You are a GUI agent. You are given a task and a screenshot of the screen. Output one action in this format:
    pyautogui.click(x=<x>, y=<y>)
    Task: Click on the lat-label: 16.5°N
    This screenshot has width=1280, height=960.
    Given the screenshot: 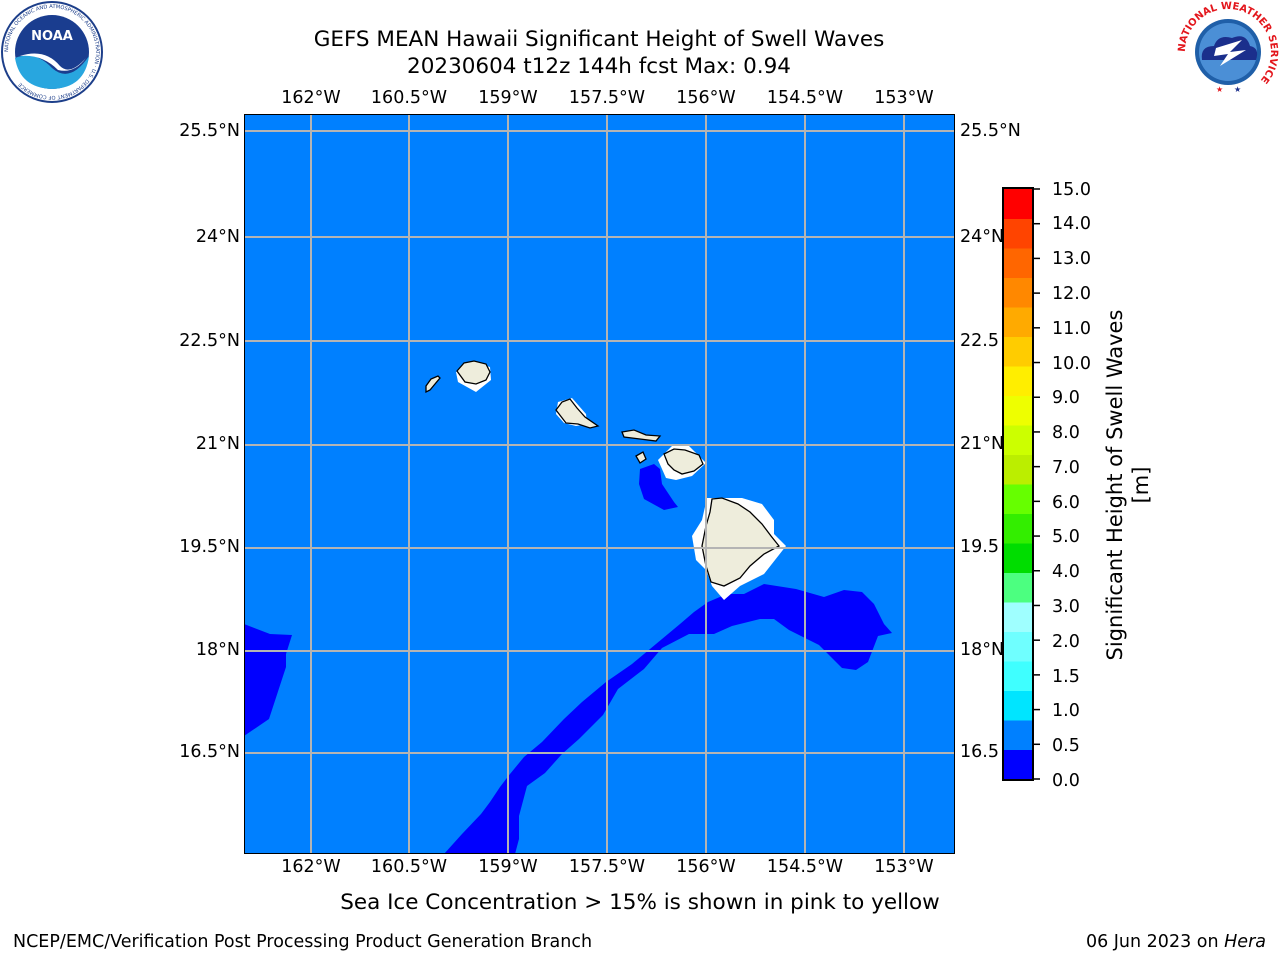 What is the action you would take?
    pyautogui.click(x=209, y=752)
    